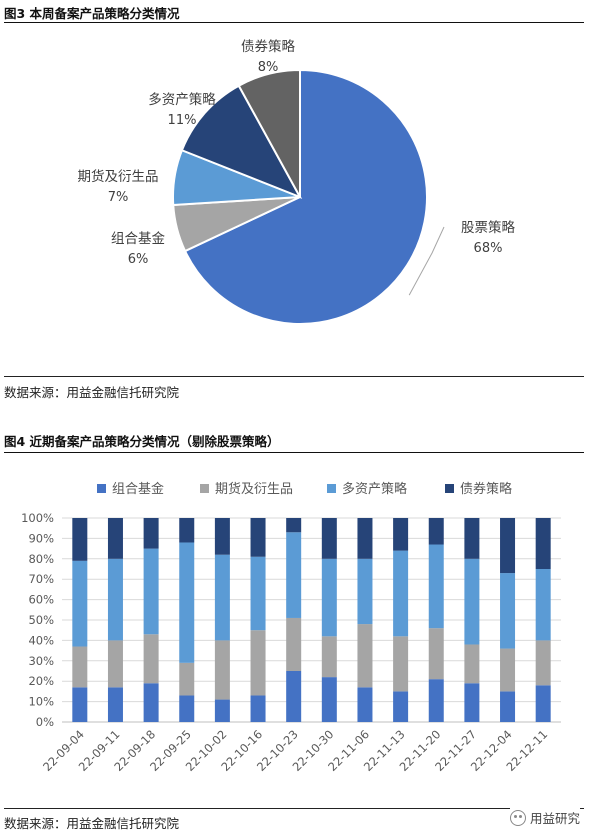  What do you see at coordinates (486, 489) in the screenshot?
I see `legend-label-4: 债券策略` at bounding box center [486, 489].